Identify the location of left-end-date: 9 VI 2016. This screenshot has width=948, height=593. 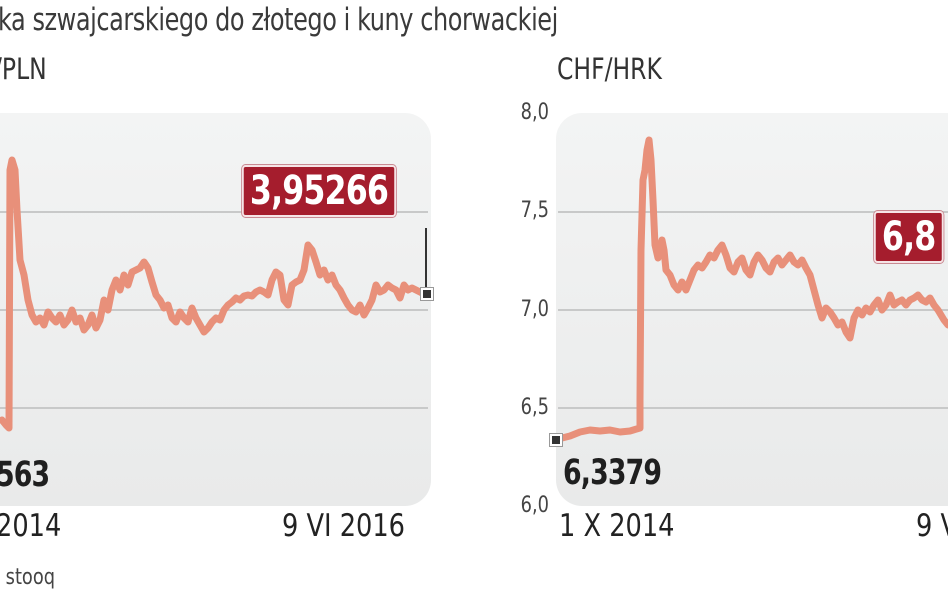
(344, 526).